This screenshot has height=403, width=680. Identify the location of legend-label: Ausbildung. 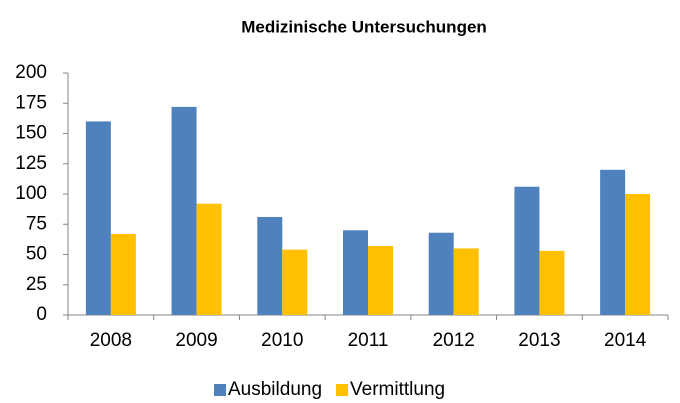
(275, 389).